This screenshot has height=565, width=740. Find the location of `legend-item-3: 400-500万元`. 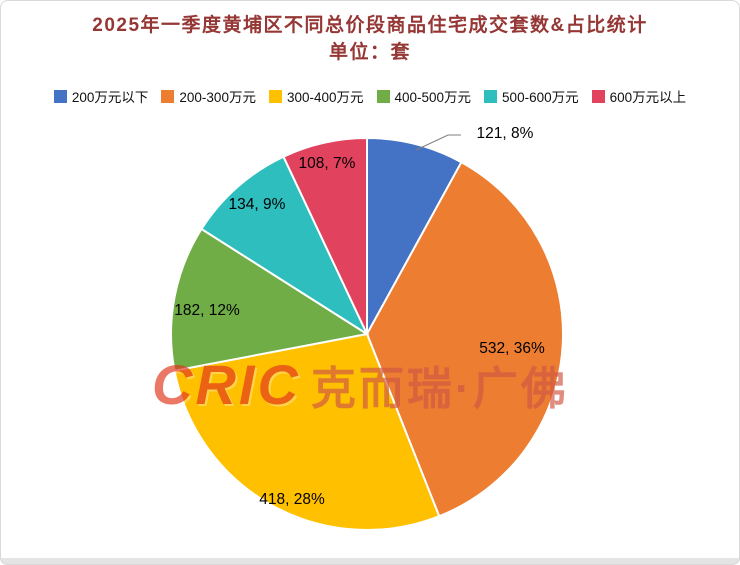

legend-item-3: 400-500万元 is located at coordinates (424, 96).